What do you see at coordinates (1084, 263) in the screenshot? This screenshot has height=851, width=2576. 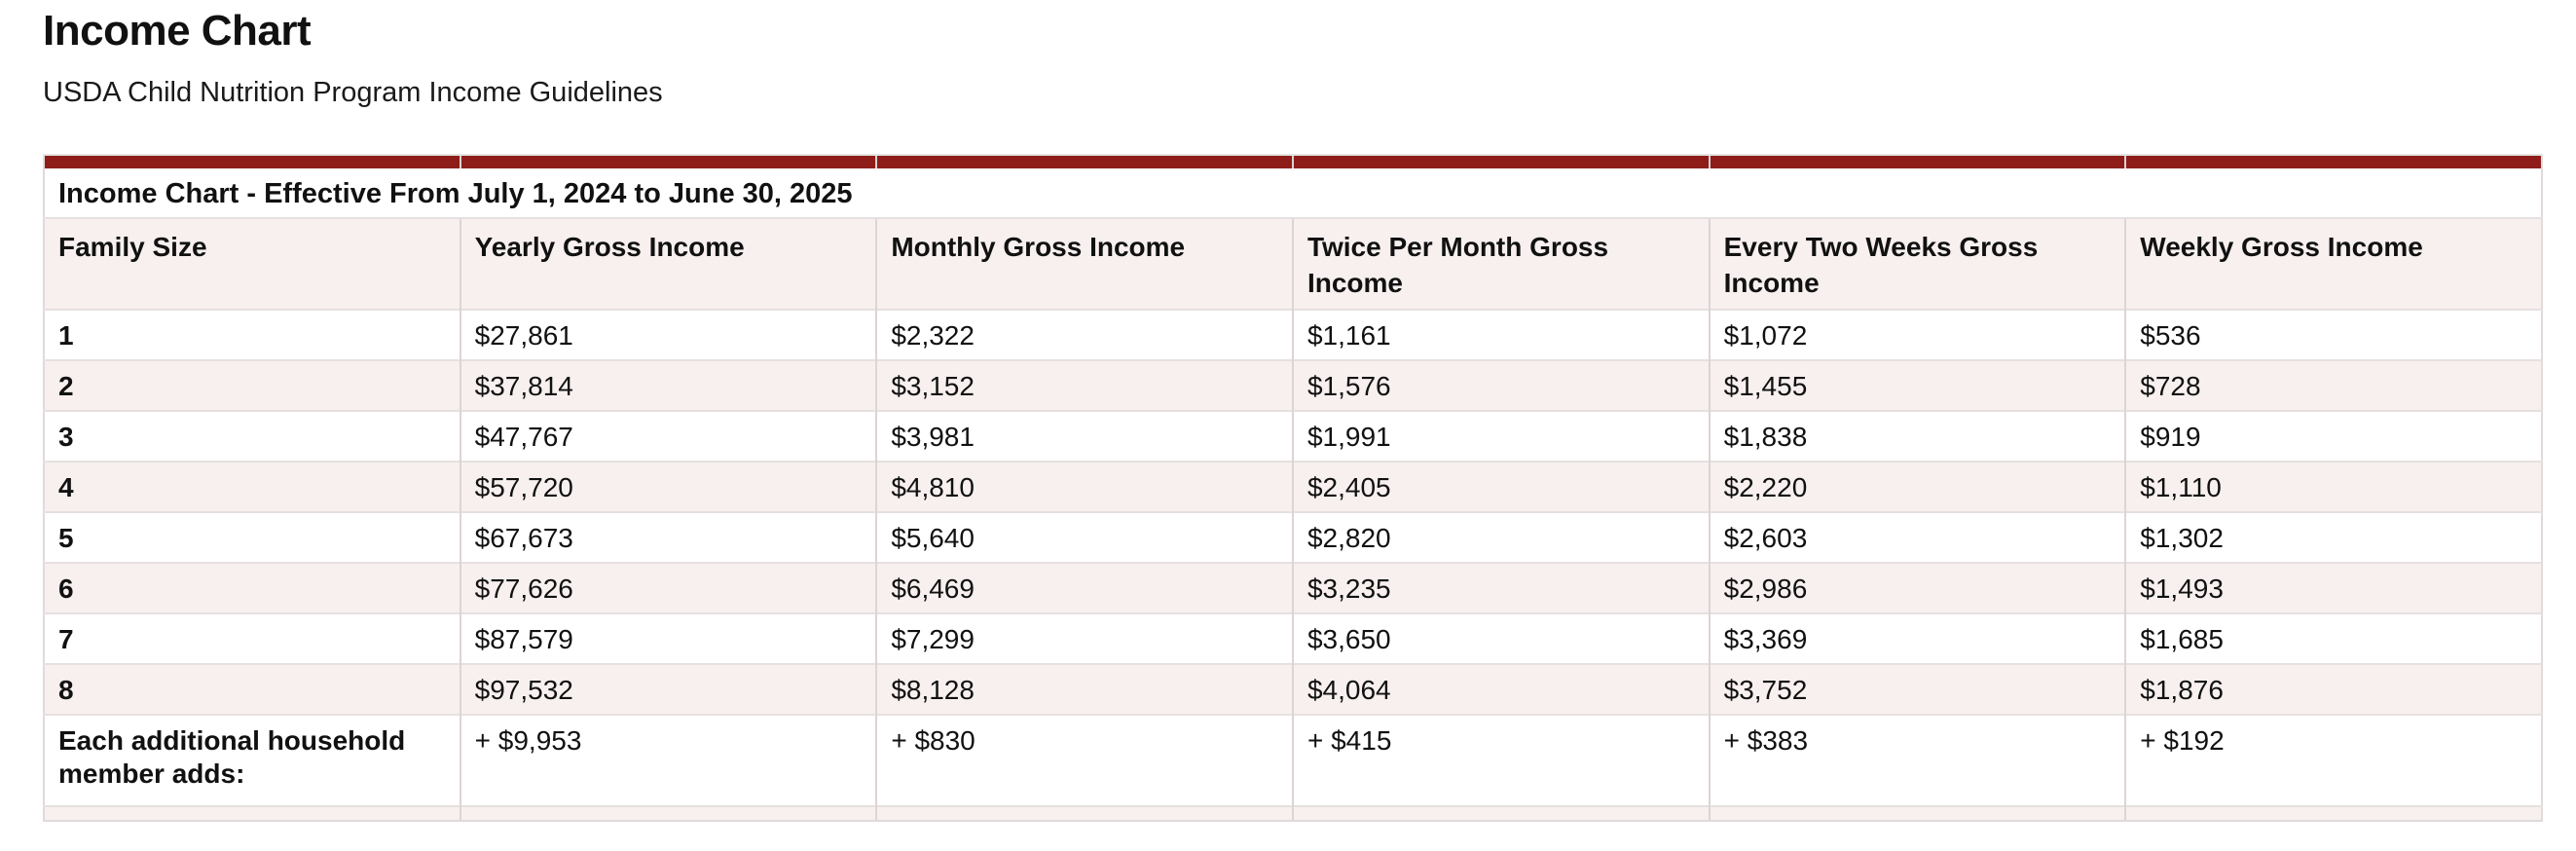 I see `column-header: Monthly Gross Income` at bounding box center [1084, 263].